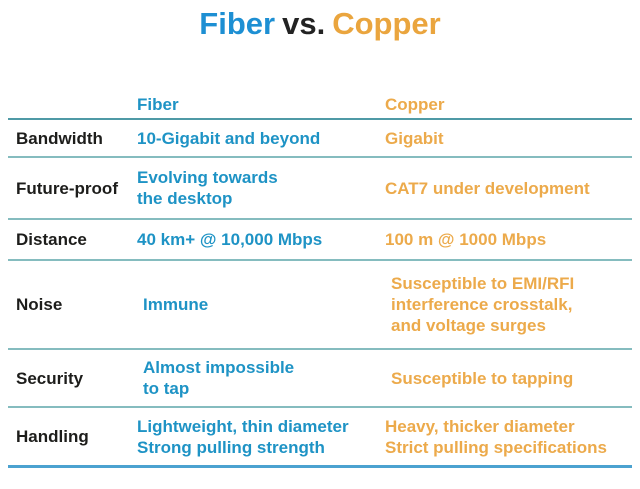 The image size is (640, 489). I want to click on page-title: Fiber vs. Copper, so click(320, 24).